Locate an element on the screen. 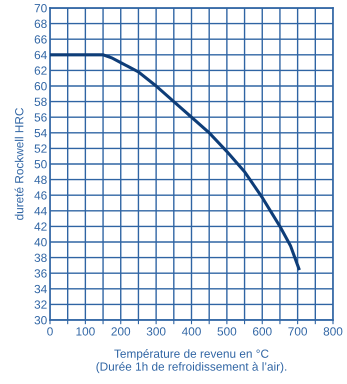  x-axis-title: Température de revenu en °C (Durée 1h de refroidissement à l’air). is located at coordinates (191, 361).